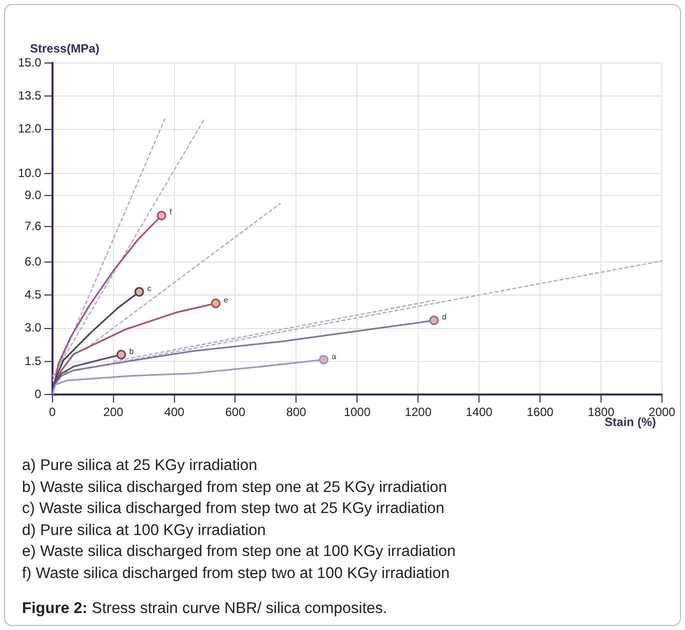 This screenshot has width=685, height=630. Describe the element at coordinates (33, 294) in the screenshot. I see `y-tick-label: 4.5` at that location.